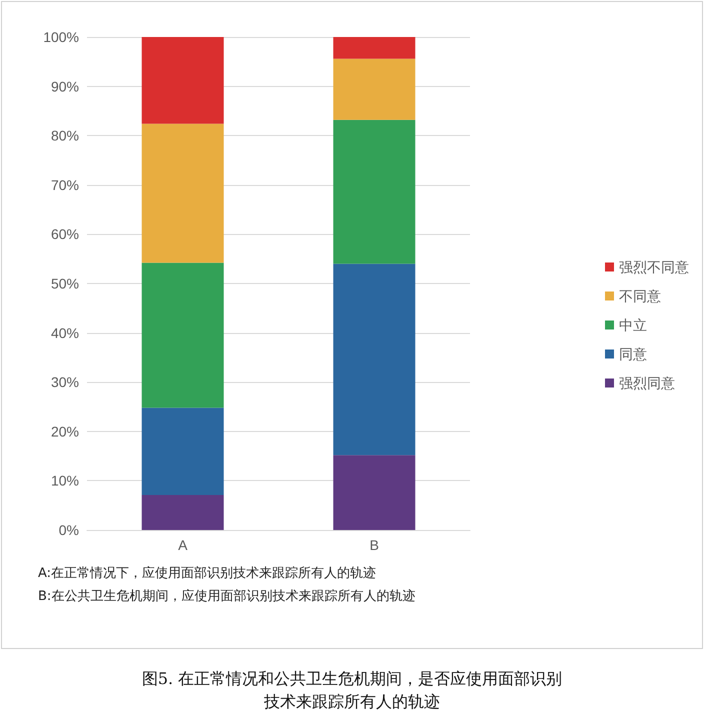 Image resolution: width=704 pixels, height=721 pixels. What do you see at coordinates (647, 383) in the screenshot?
I see `legend-label: 强烈同意` at bounding box center [647, 383].